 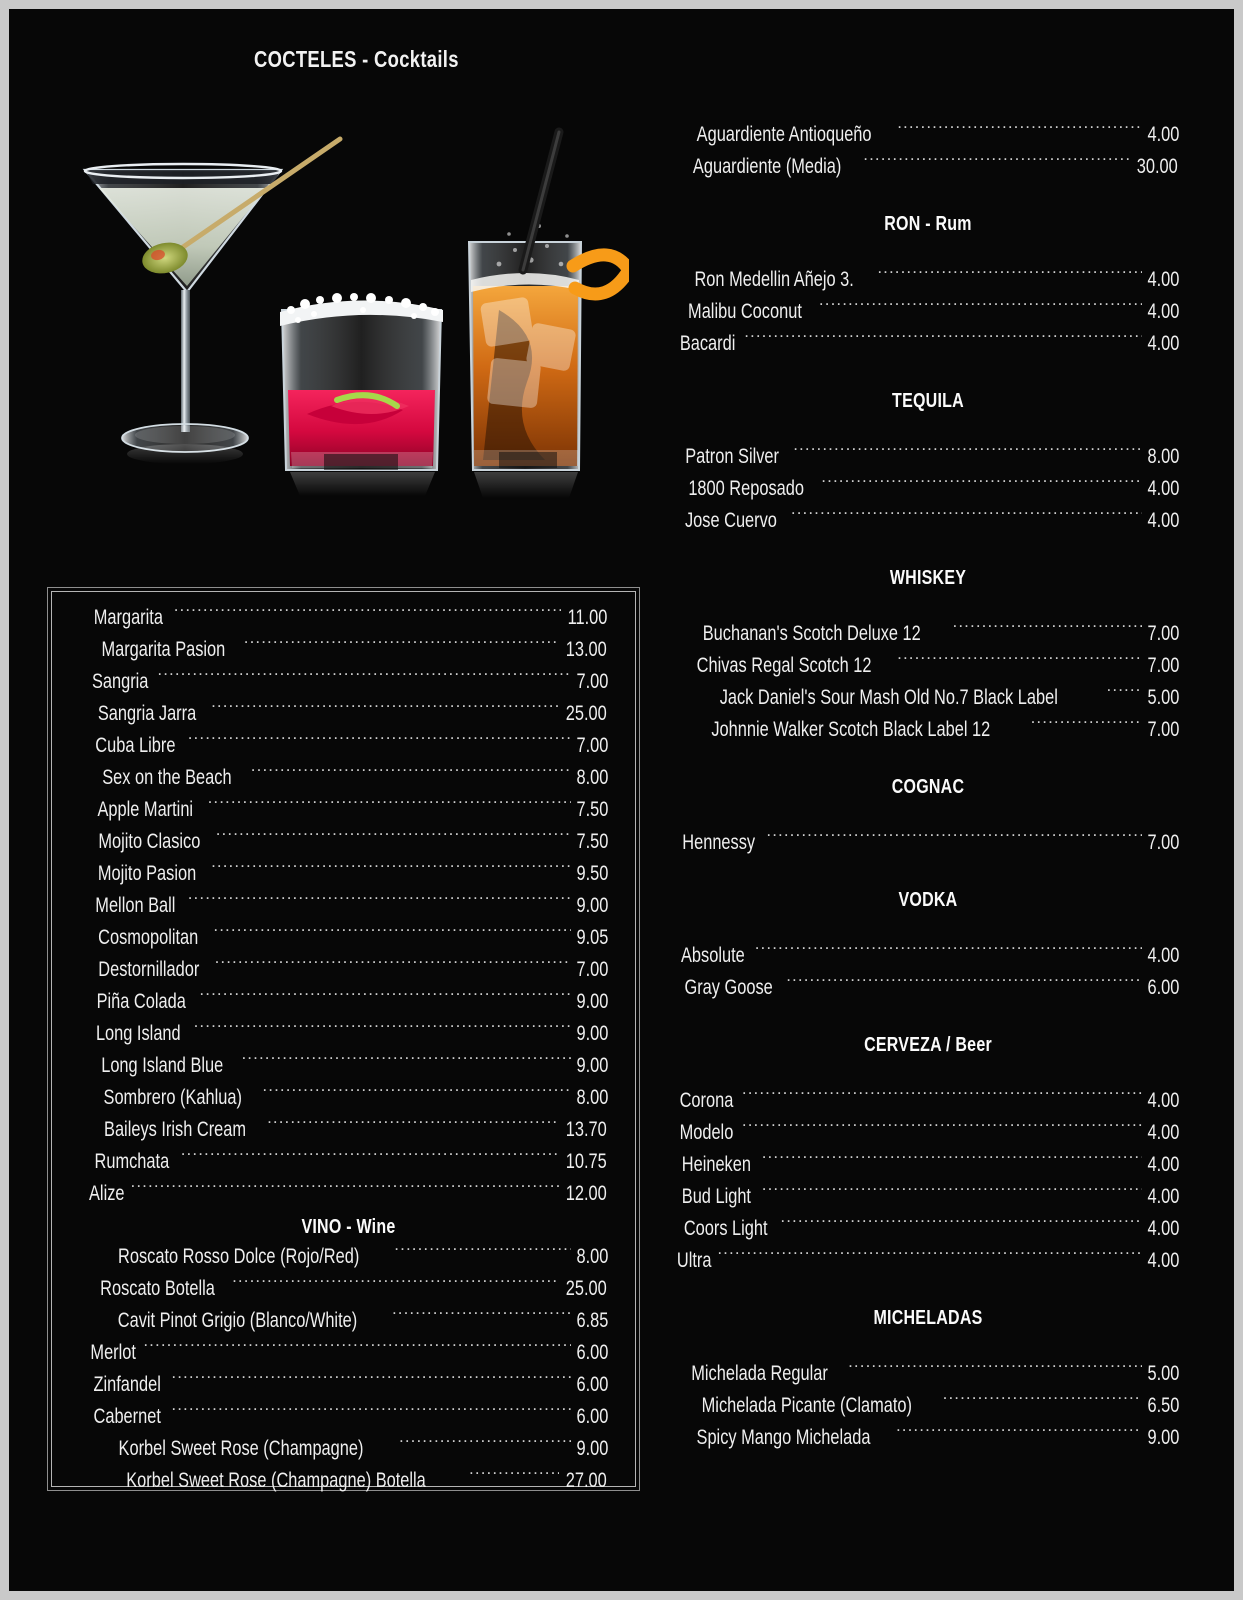 What do you see at coordinates (928, 843) in the screenshot?
I see `items-cognac: Hennessy 7.00` at bounding box center [928, 843].